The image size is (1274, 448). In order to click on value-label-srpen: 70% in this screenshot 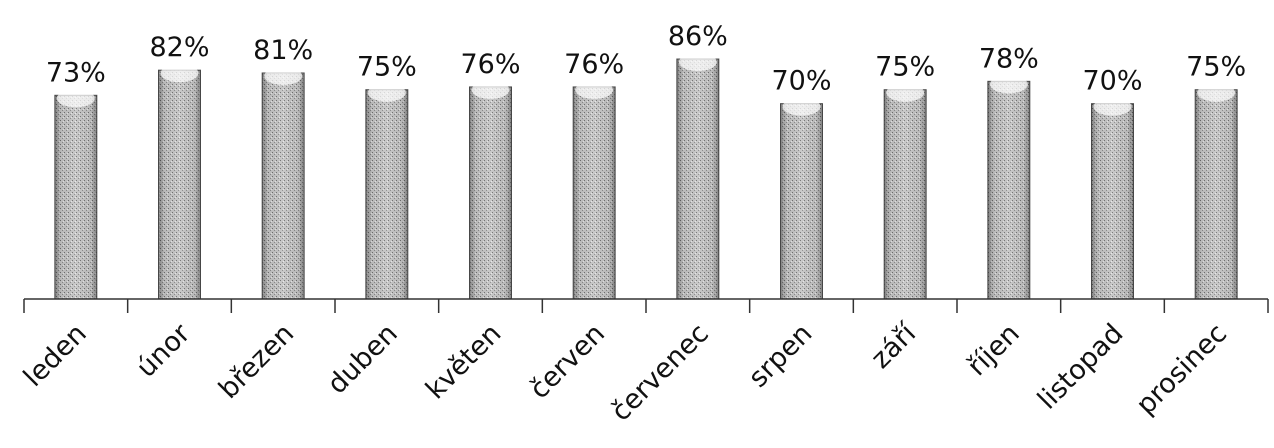, I will do `click(801, 81)`.